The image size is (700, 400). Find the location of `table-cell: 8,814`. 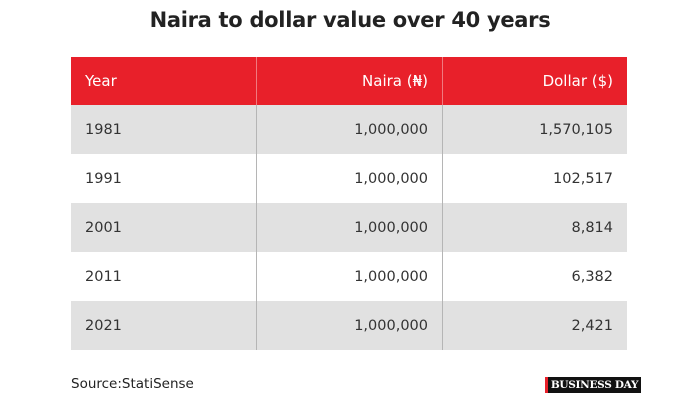

table-cell: 8,814 is located at coordinates (534, 227).